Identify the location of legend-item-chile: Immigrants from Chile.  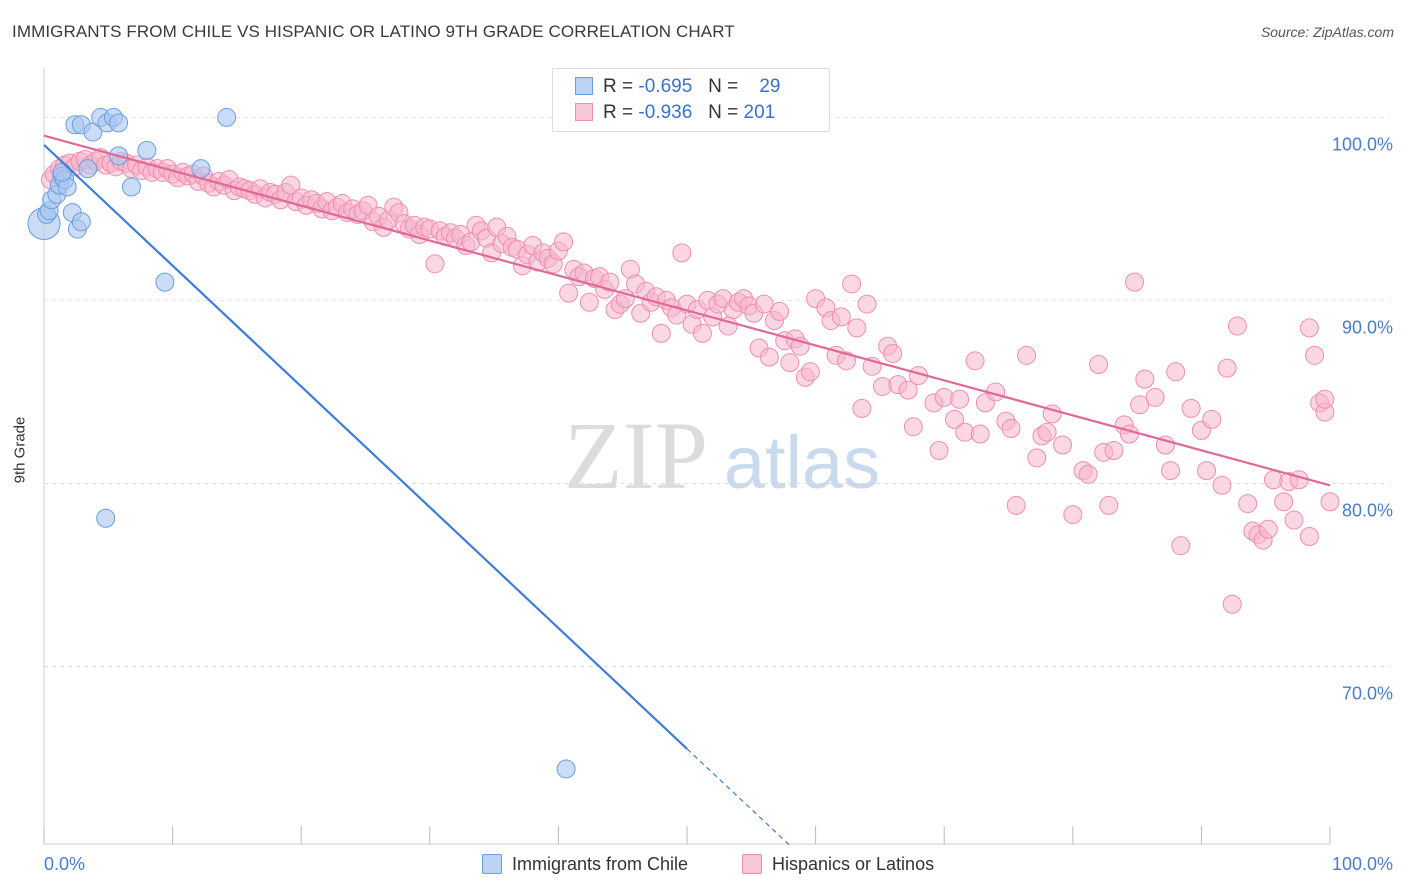
(585, 864).